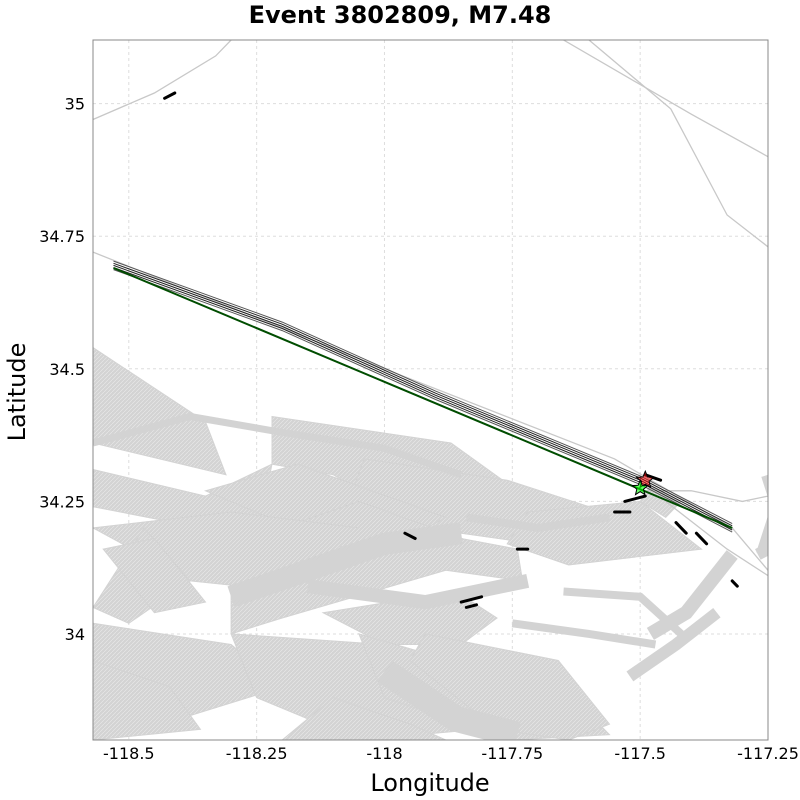 The height and width of the screenshot is (800, 800). I want to click on hypocenter-star-icon, so click(645, 479).